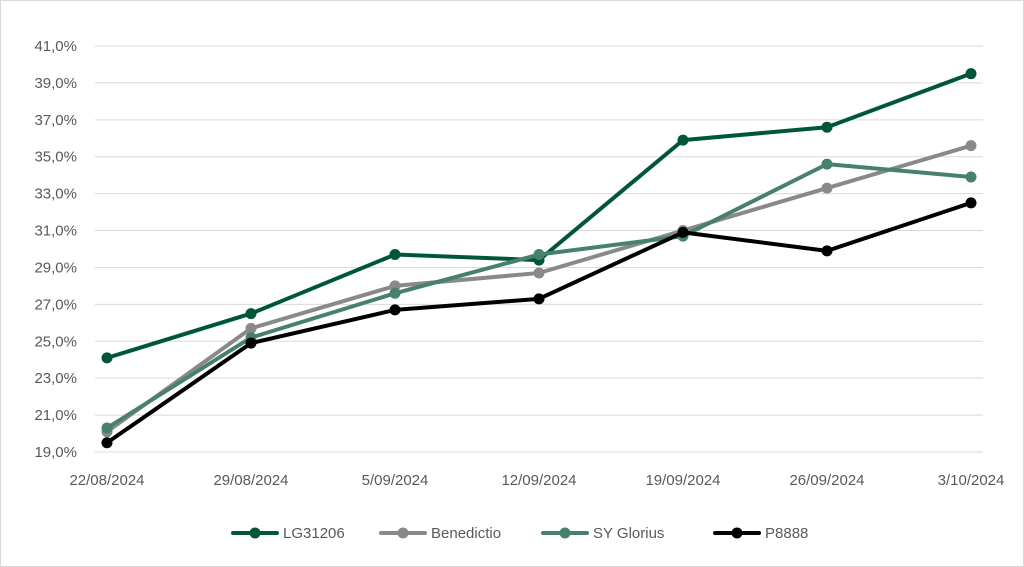 The width and height of the screenshot is (1024, 567). I want to click on x-tick-label: 29/08/2024, so click(250, 480).